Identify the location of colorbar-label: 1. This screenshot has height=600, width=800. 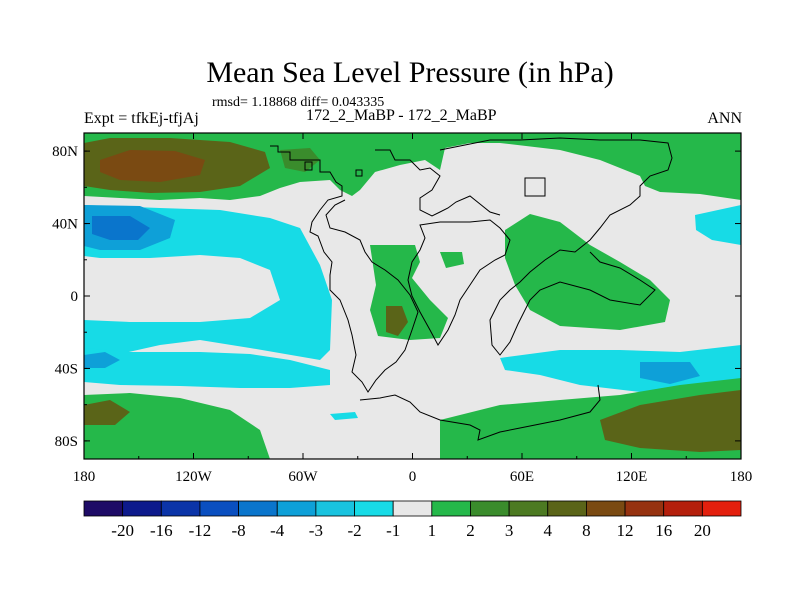
(432, 530).